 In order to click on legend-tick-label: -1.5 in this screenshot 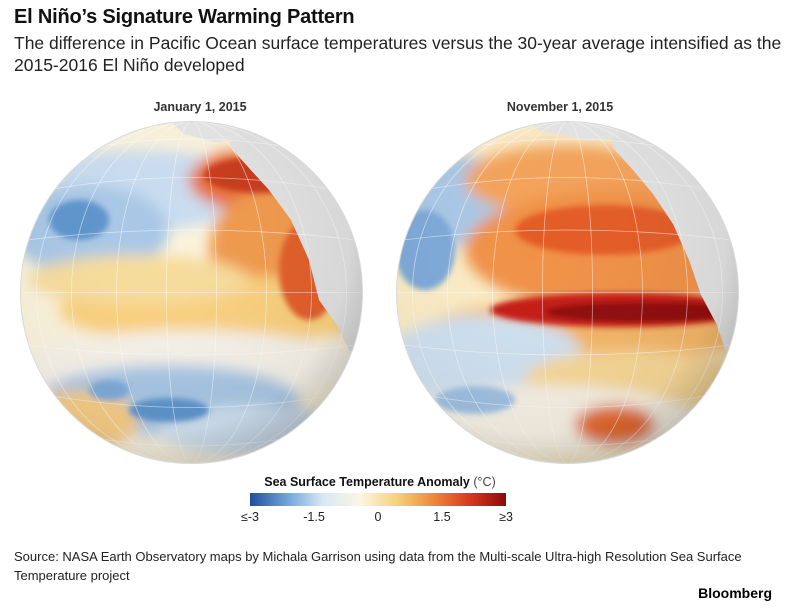, I will do `click(314, 517)`.